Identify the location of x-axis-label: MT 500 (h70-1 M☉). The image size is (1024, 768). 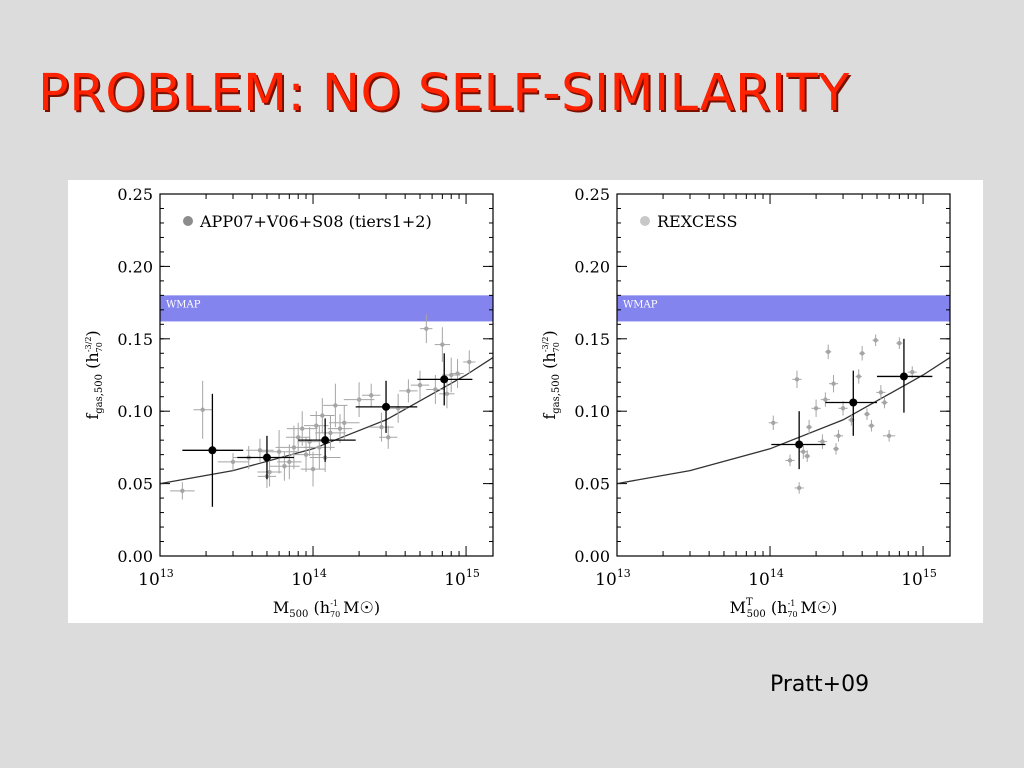
(784, 608).